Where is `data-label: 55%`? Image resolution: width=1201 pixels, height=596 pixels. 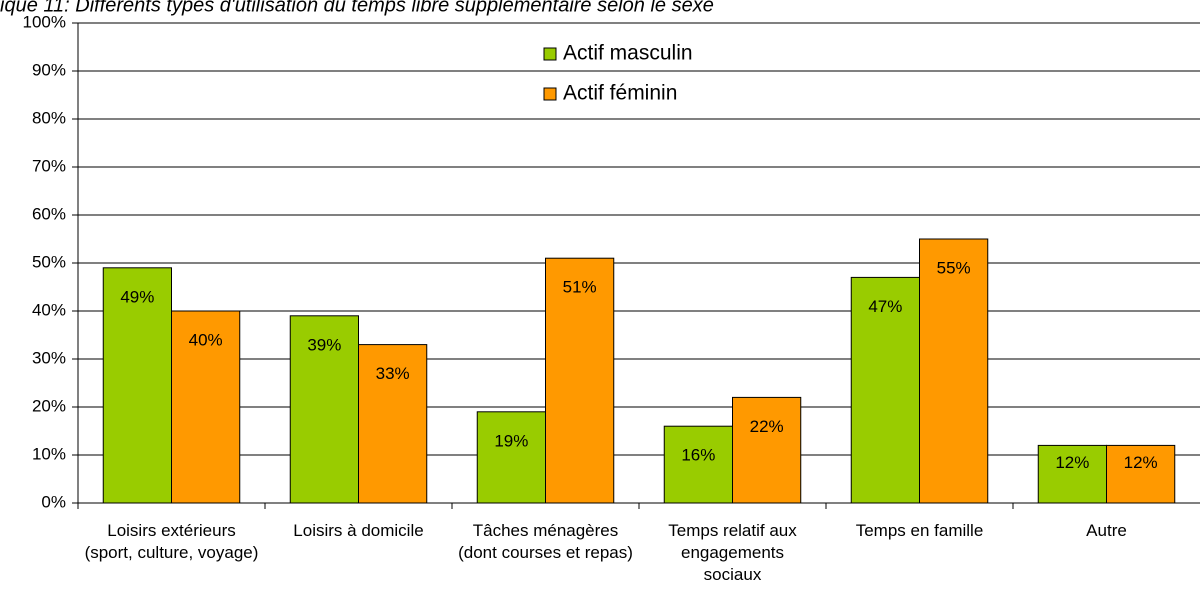
data-label: 55% is located at coordinates (954, 267).